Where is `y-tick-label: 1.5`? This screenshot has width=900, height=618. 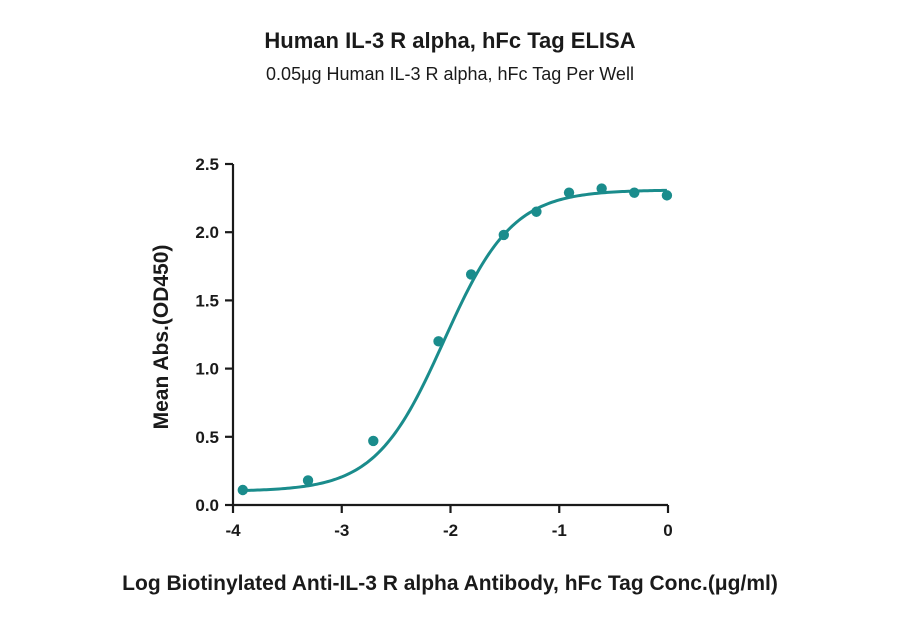 y-tick-label: 1.5 is located at coordinates (207, 300).